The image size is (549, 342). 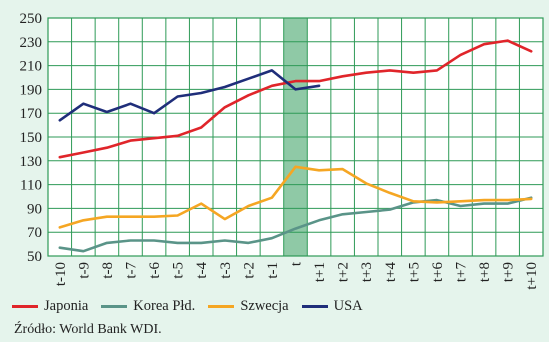 What do you see at coordinates (84, 270) in the screenshot?
I see `x-tick-label: t-9` at bounding box center [84, 270].